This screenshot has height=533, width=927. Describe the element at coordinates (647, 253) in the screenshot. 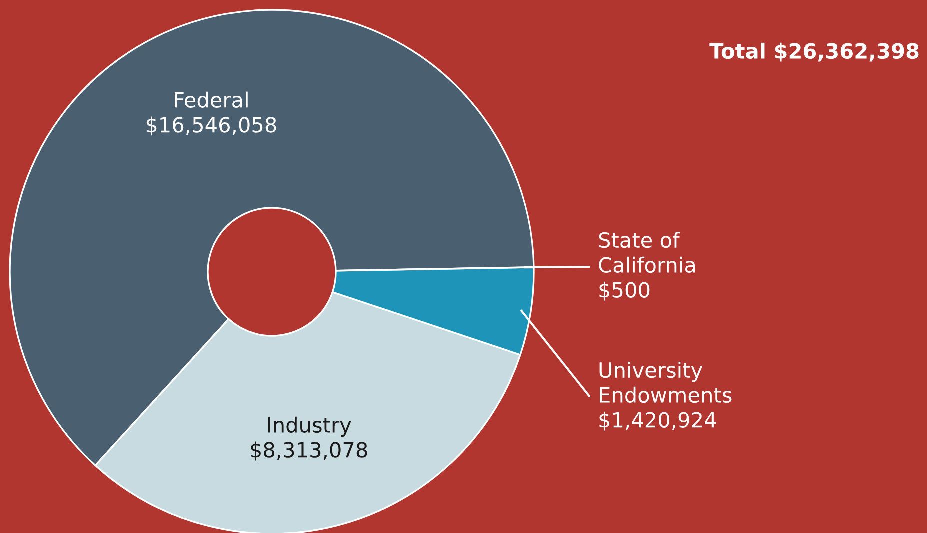

I see `slice-label: State of California` at that location.